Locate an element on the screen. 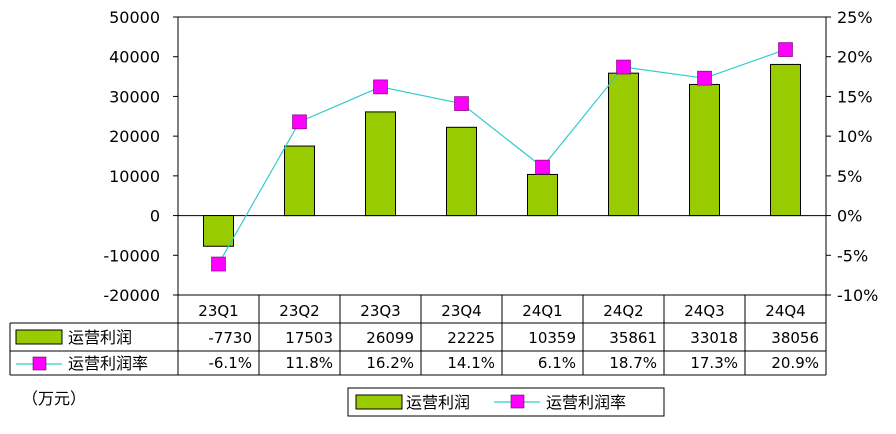 This screenshot has height=434, width=896. table-key-bar is located at coordinates (39, 337).